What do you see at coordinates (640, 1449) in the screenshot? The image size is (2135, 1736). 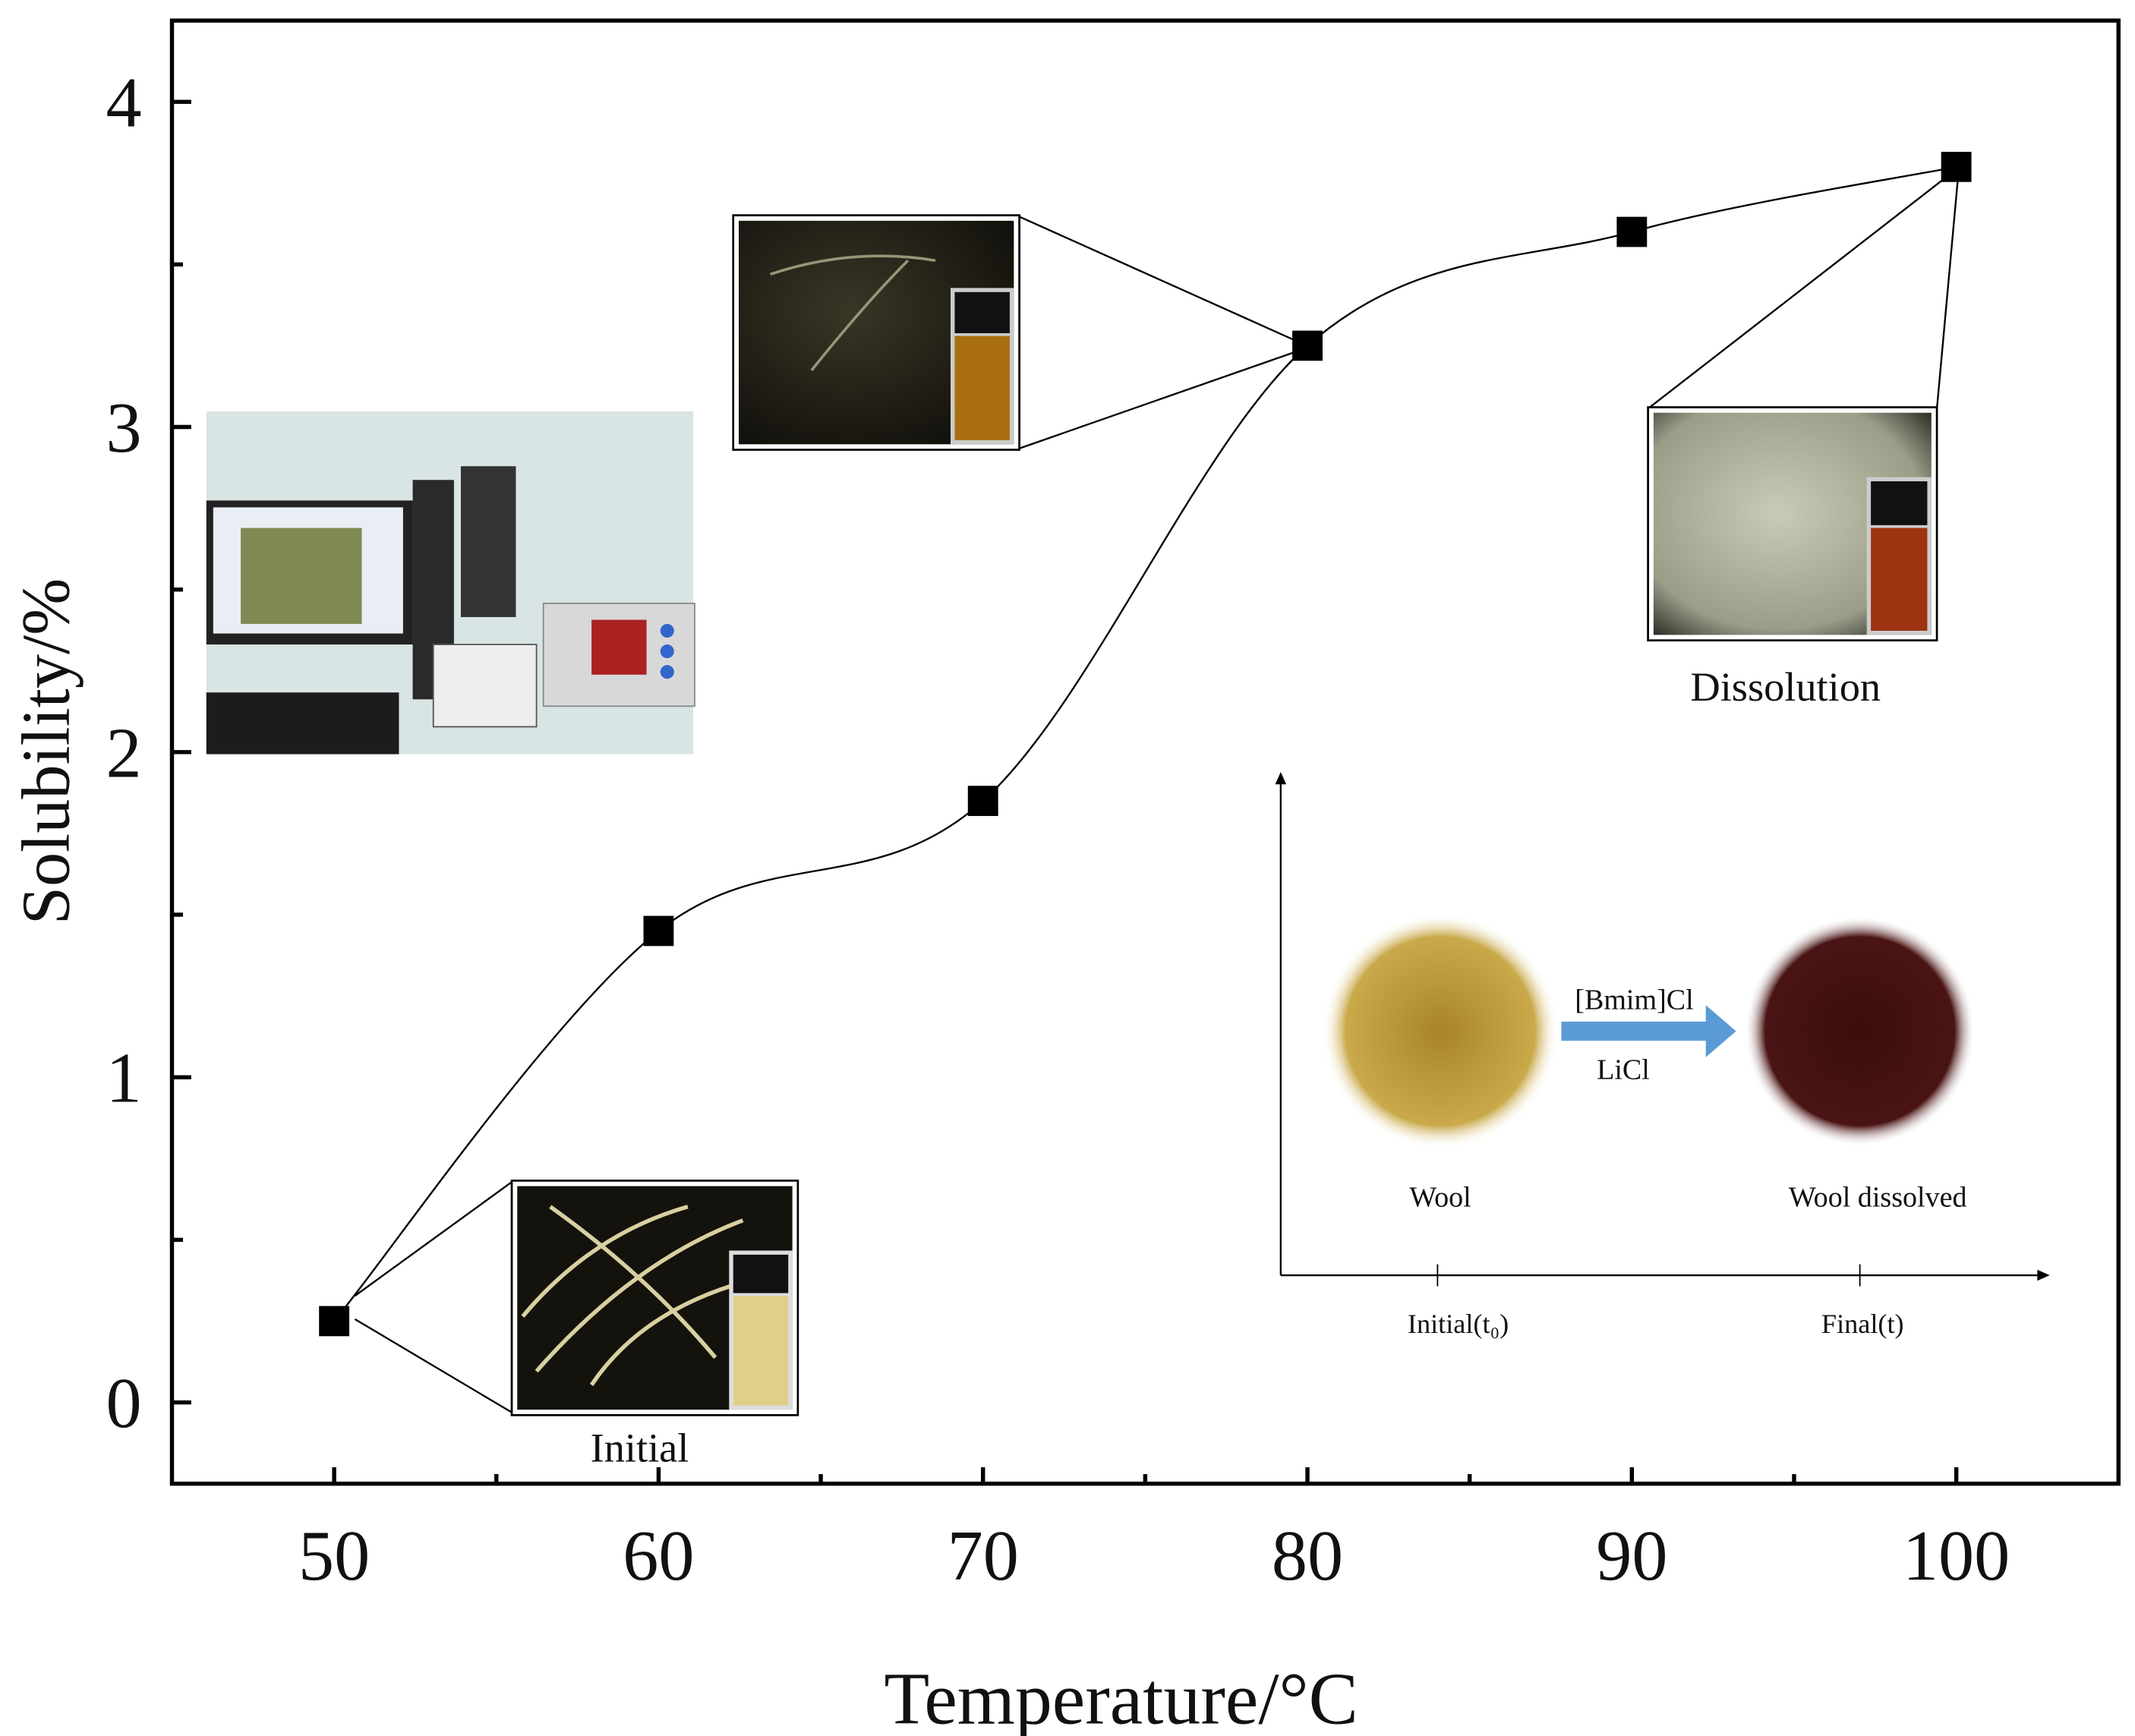 I see `annotation: Initial` at bounding box center [640, 1449].